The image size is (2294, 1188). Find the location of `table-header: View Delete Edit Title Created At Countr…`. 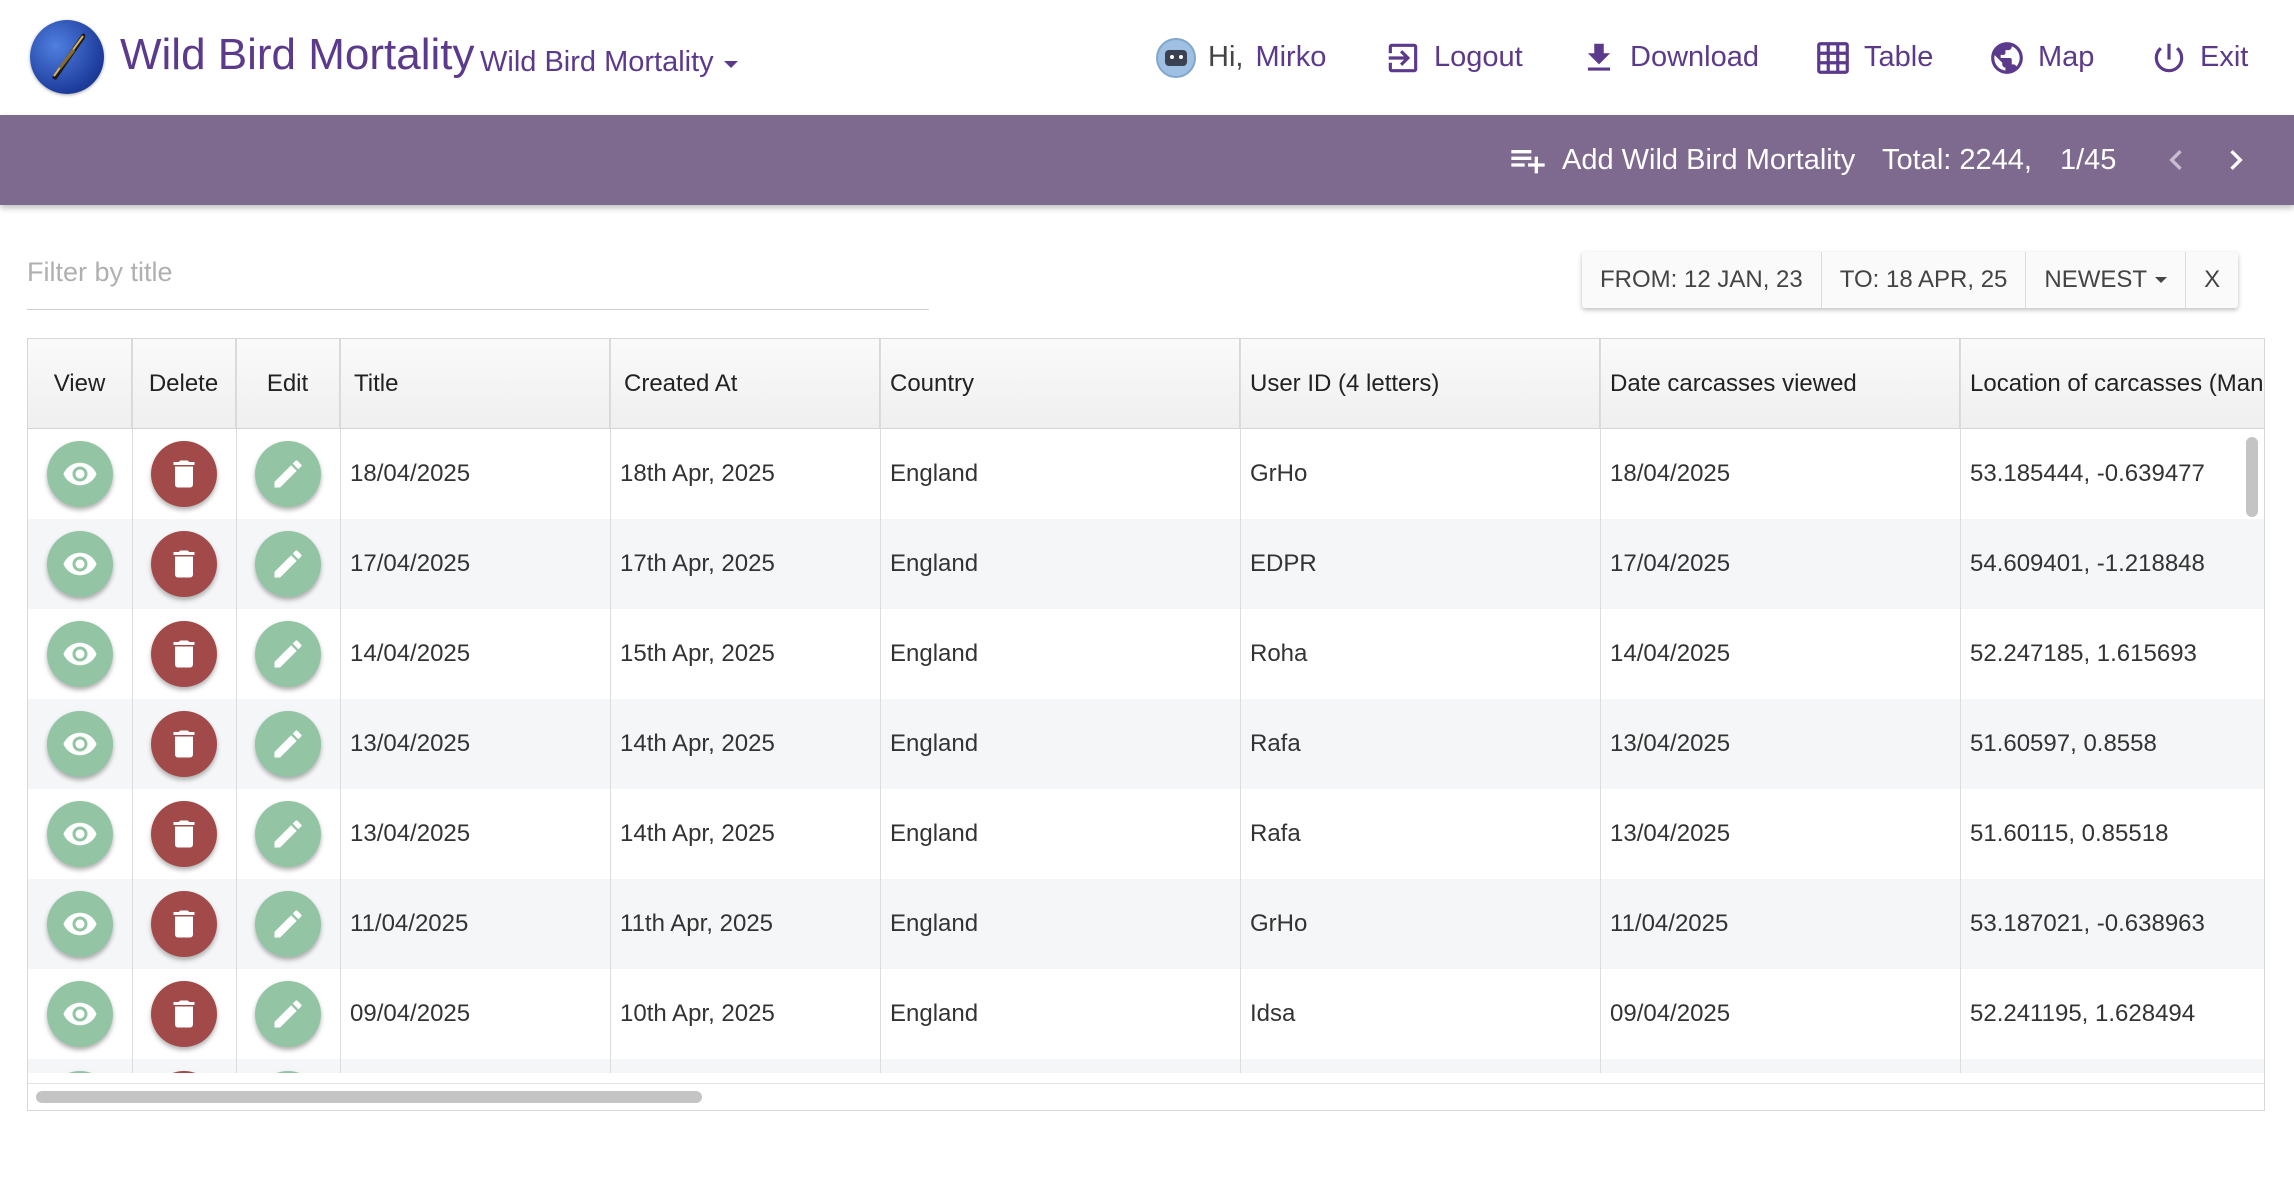

table-header: View Delete Edit Title Created At Countr… is located at coordinates (1146, 384).